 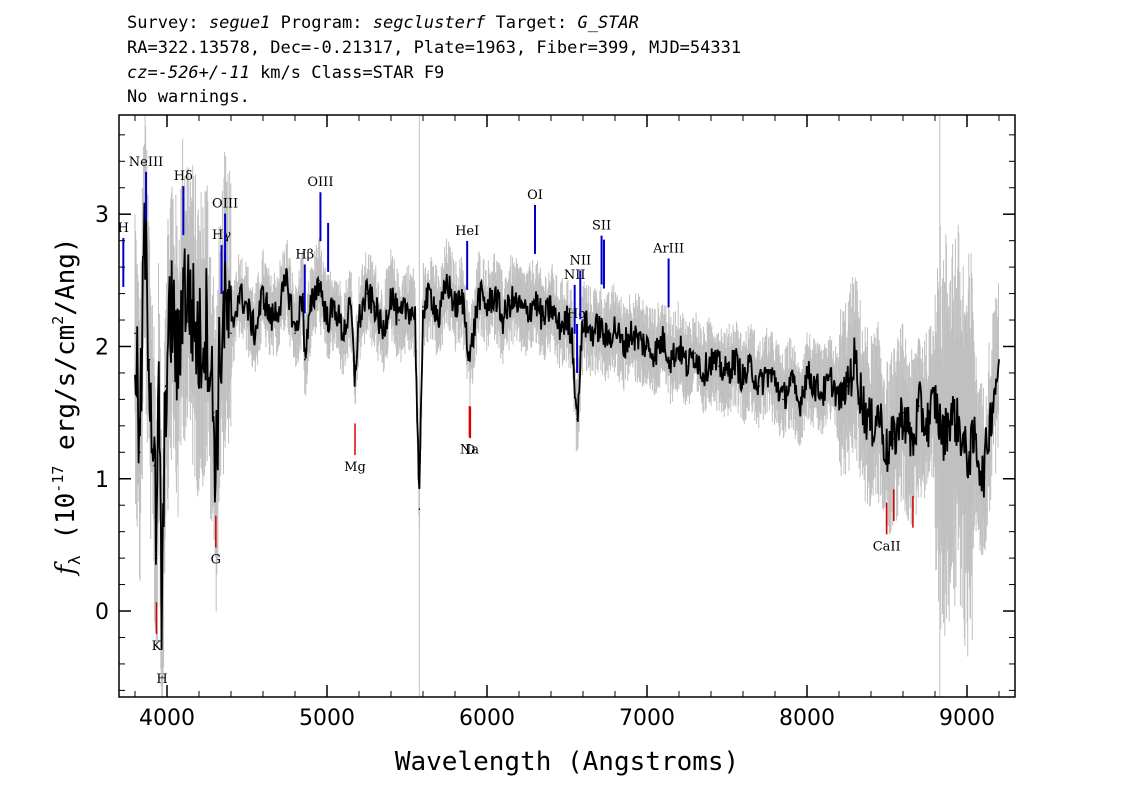 What do you see at coordinates (239, 23) in the screenshot?
I see `survey-value: segue1` at bounding box center [239, 23].